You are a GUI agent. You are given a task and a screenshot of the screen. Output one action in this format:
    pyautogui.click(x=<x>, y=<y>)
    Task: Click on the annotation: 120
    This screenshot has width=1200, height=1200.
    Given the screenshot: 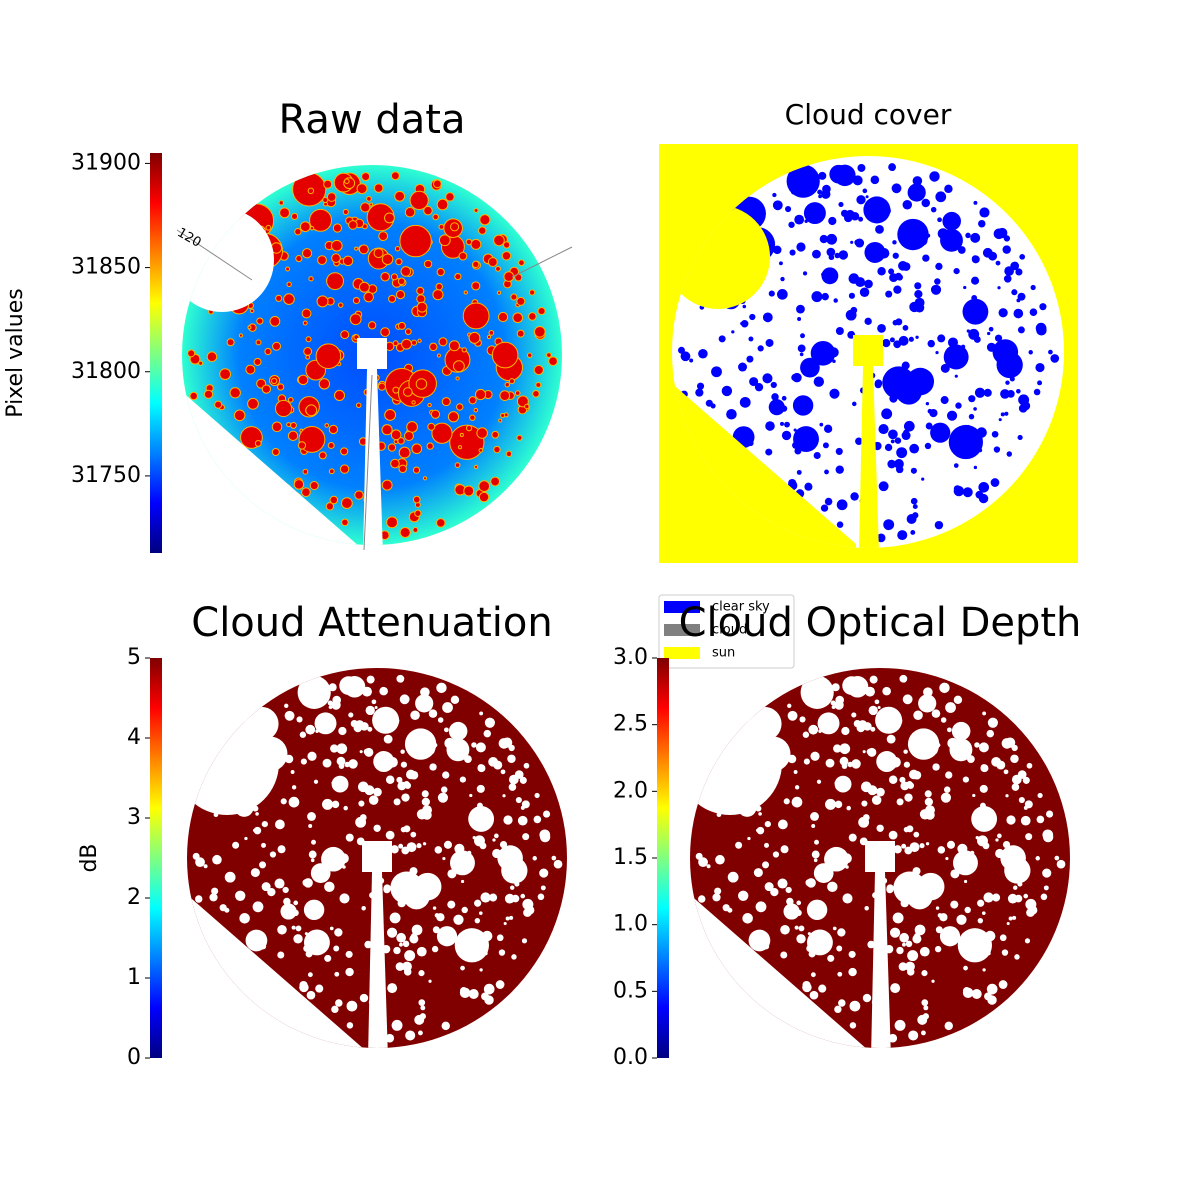 What is the action you would take?
    pyautogui.click(x=188, y=237)
    